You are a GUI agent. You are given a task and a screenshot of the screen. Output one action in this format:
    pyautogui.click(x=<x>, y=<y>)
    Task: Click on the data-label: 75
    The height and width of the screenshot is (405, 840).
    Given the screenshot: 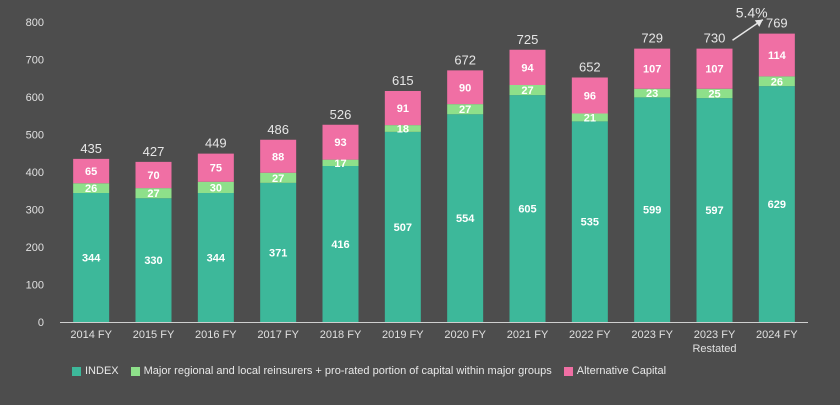 What is the action you would take?
    pyautogui.click(x=216, y=169)
    